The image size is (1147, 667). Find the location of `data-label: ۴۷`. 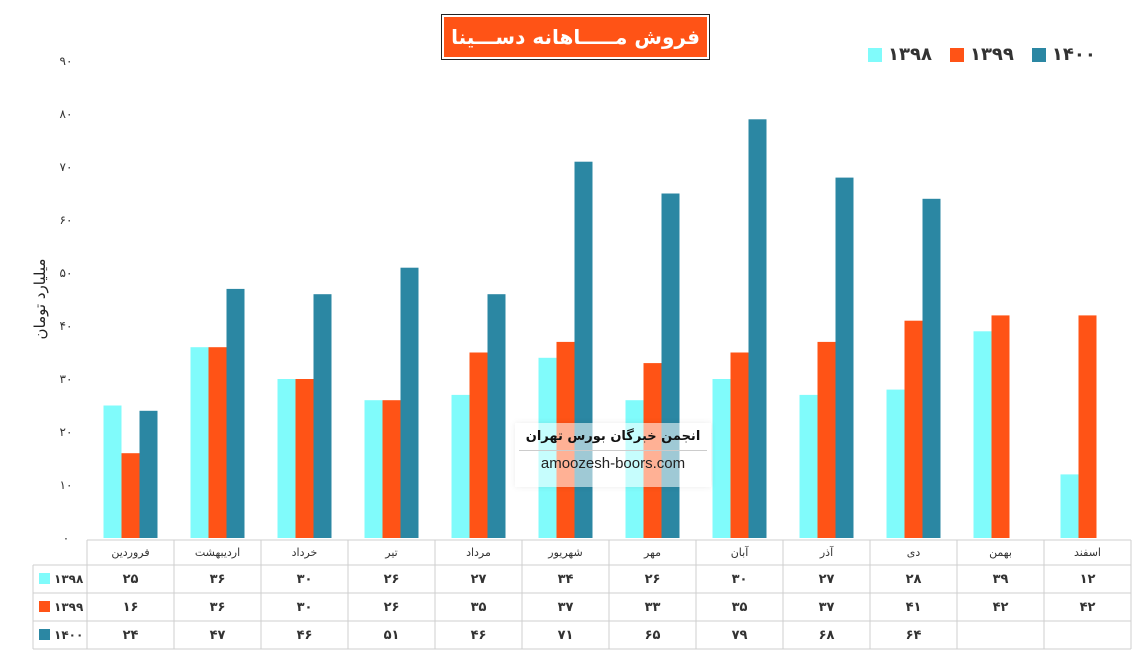

data-label: ۴۷ is located at coordinates (218, 635).